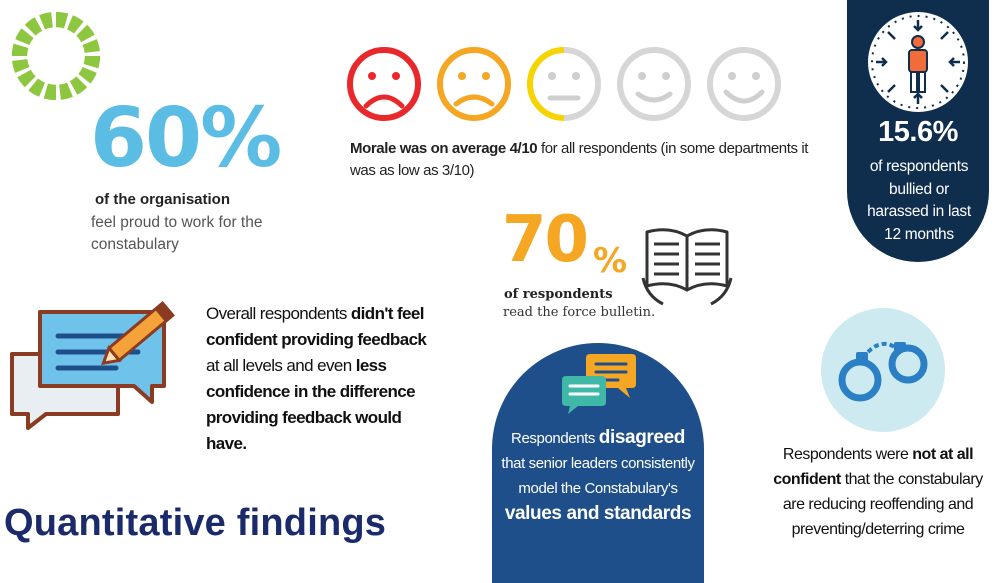 The image size is (1000, 583). Describe the element at coordinates (278, 313) in the screenshot. I see `feedback-text-1: Overall respondents` at that location.